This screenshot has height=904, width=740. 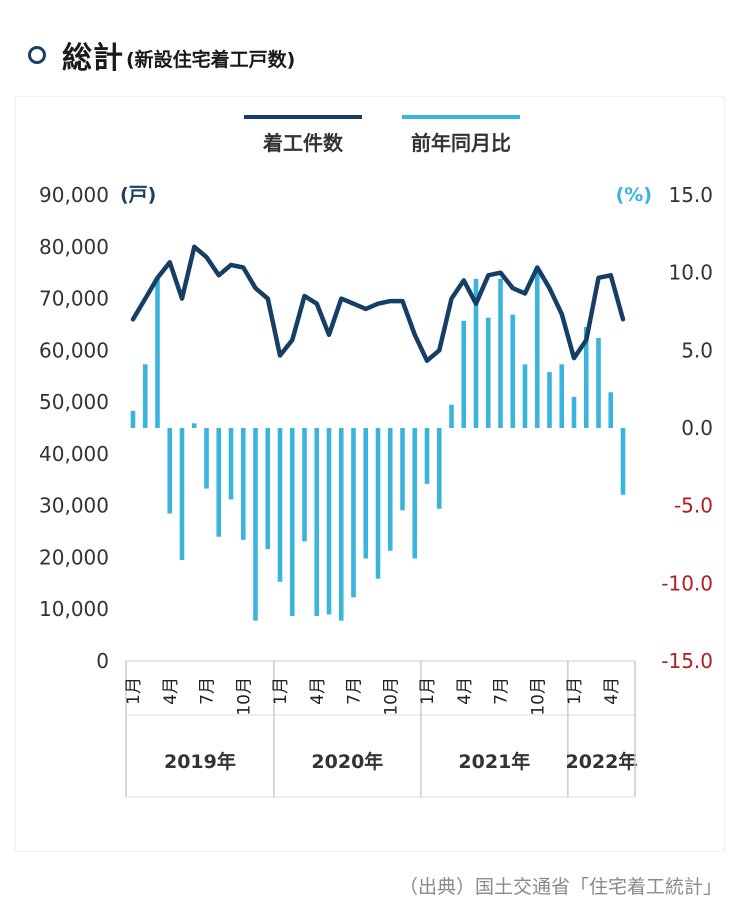 What do you see at coordinates (494, 761) in the screenshot?
I see `year-label: 2021年` at bounding box center [494, 761].